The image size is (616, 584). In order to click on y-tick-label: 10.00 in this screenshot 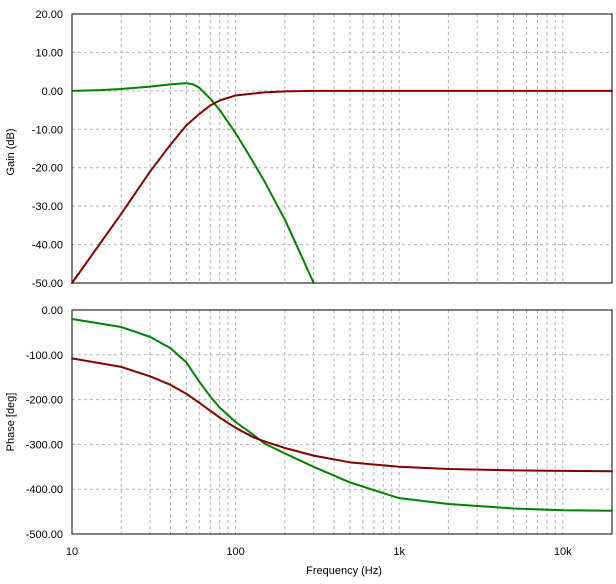, I will do `click(49, 53)`.